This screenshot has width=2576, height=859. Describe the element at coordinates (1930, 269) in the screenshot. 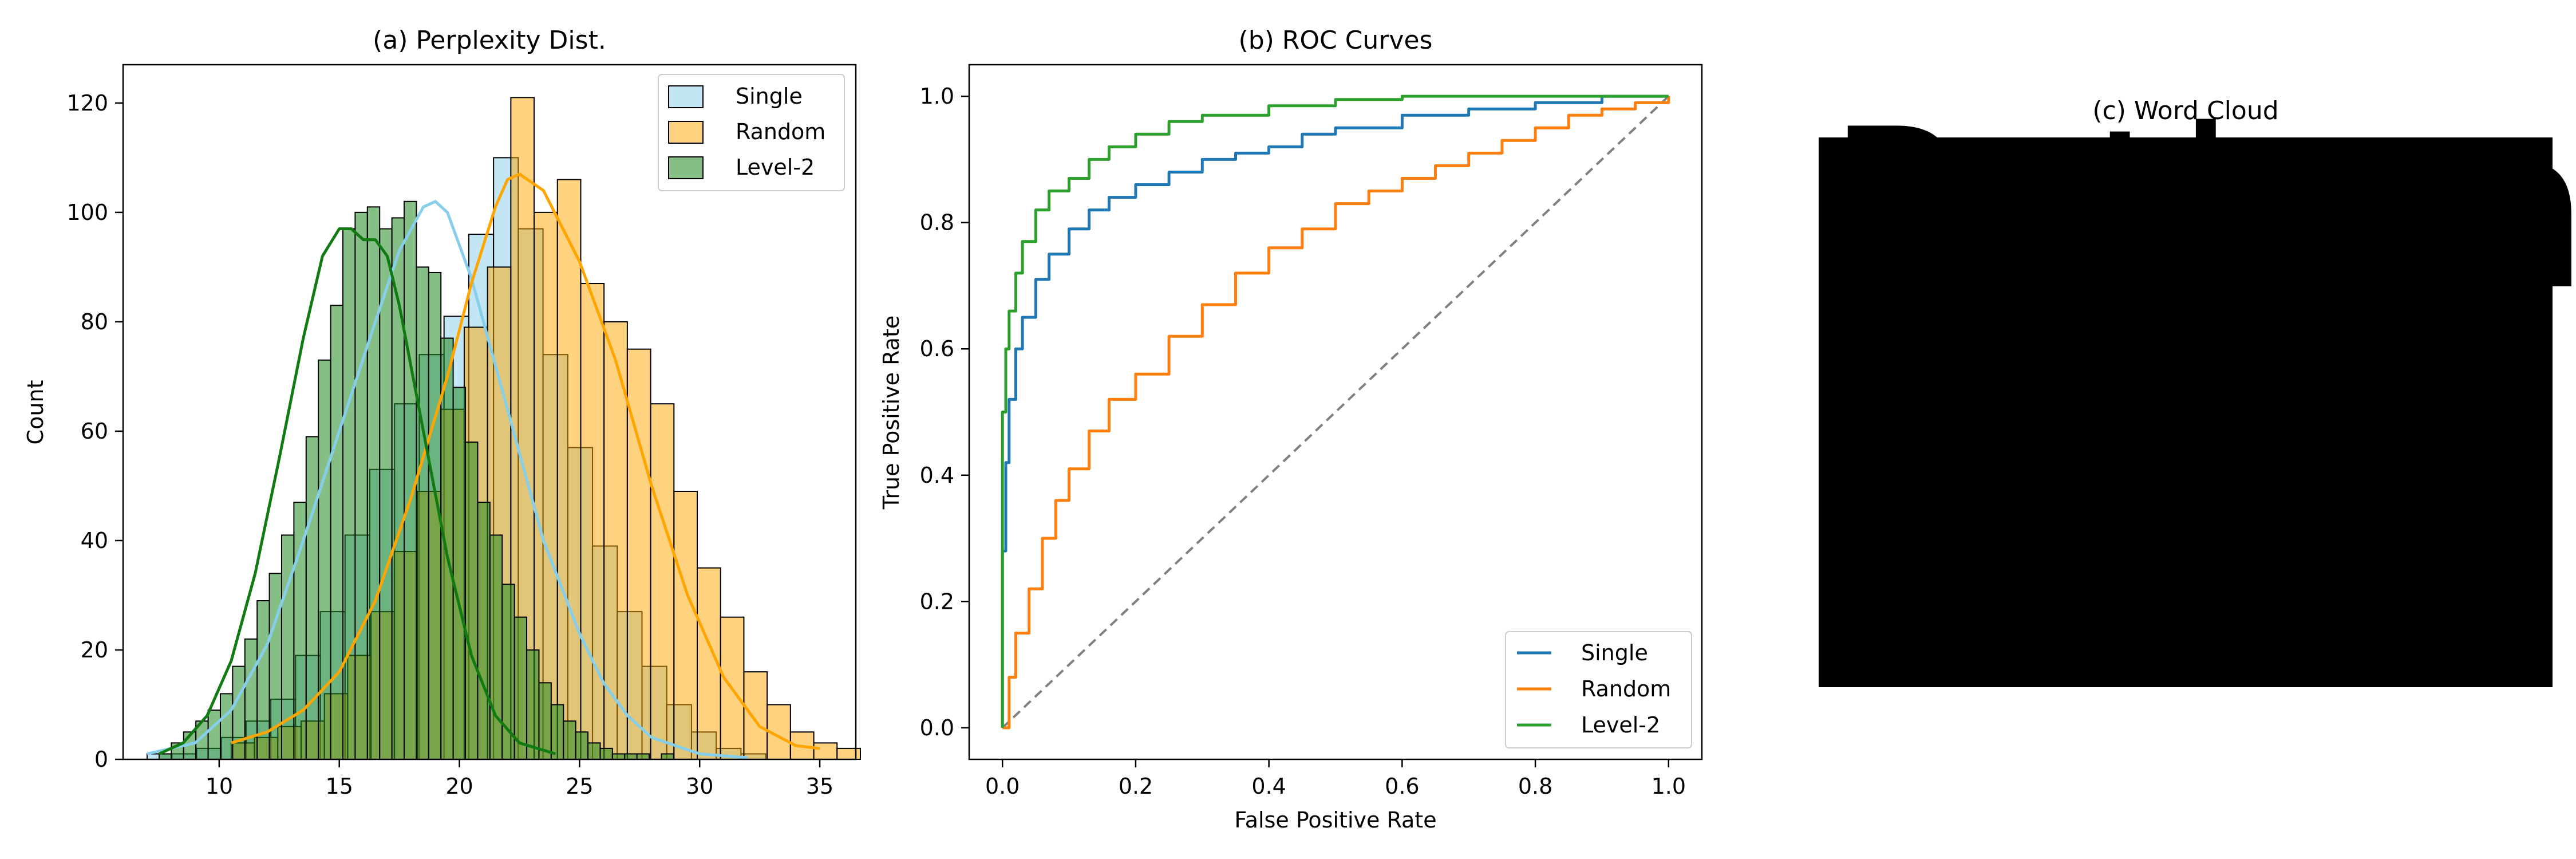

I see `word-sql: SQL` at that location.